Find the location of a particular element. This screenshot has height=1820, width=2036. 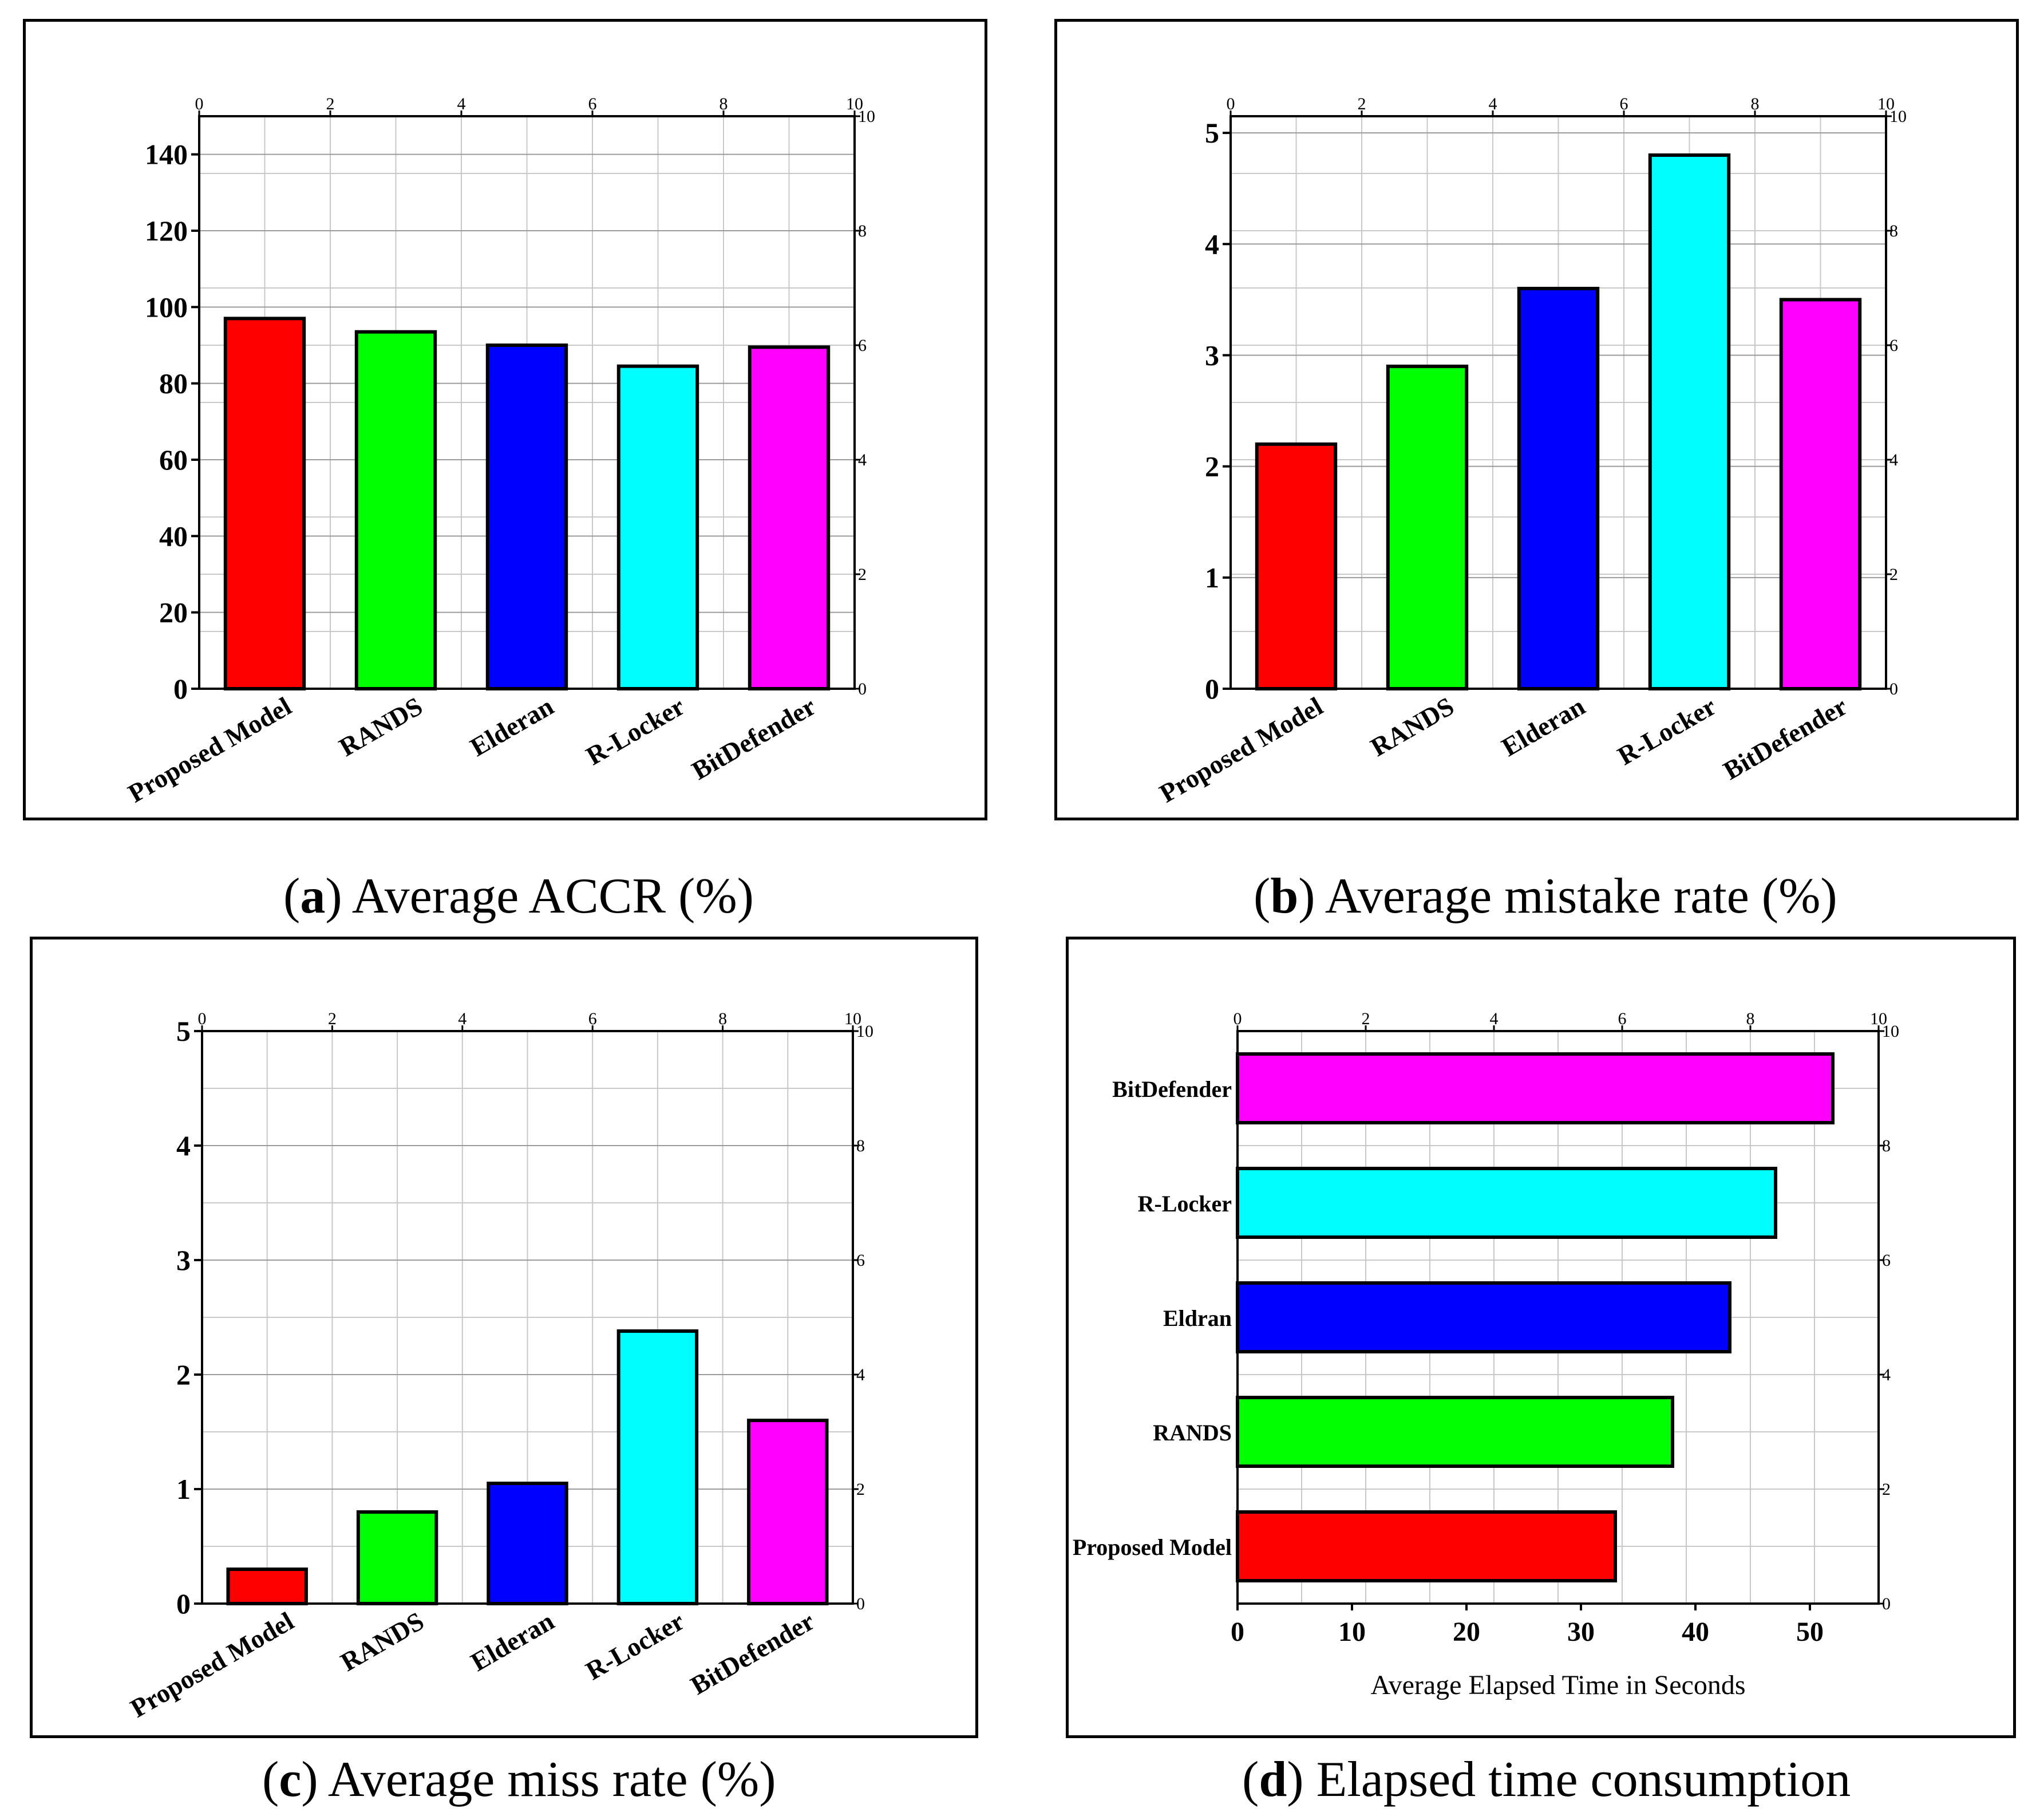

chart-b-bar-proposed-model is located at coordinates (1296, 566).